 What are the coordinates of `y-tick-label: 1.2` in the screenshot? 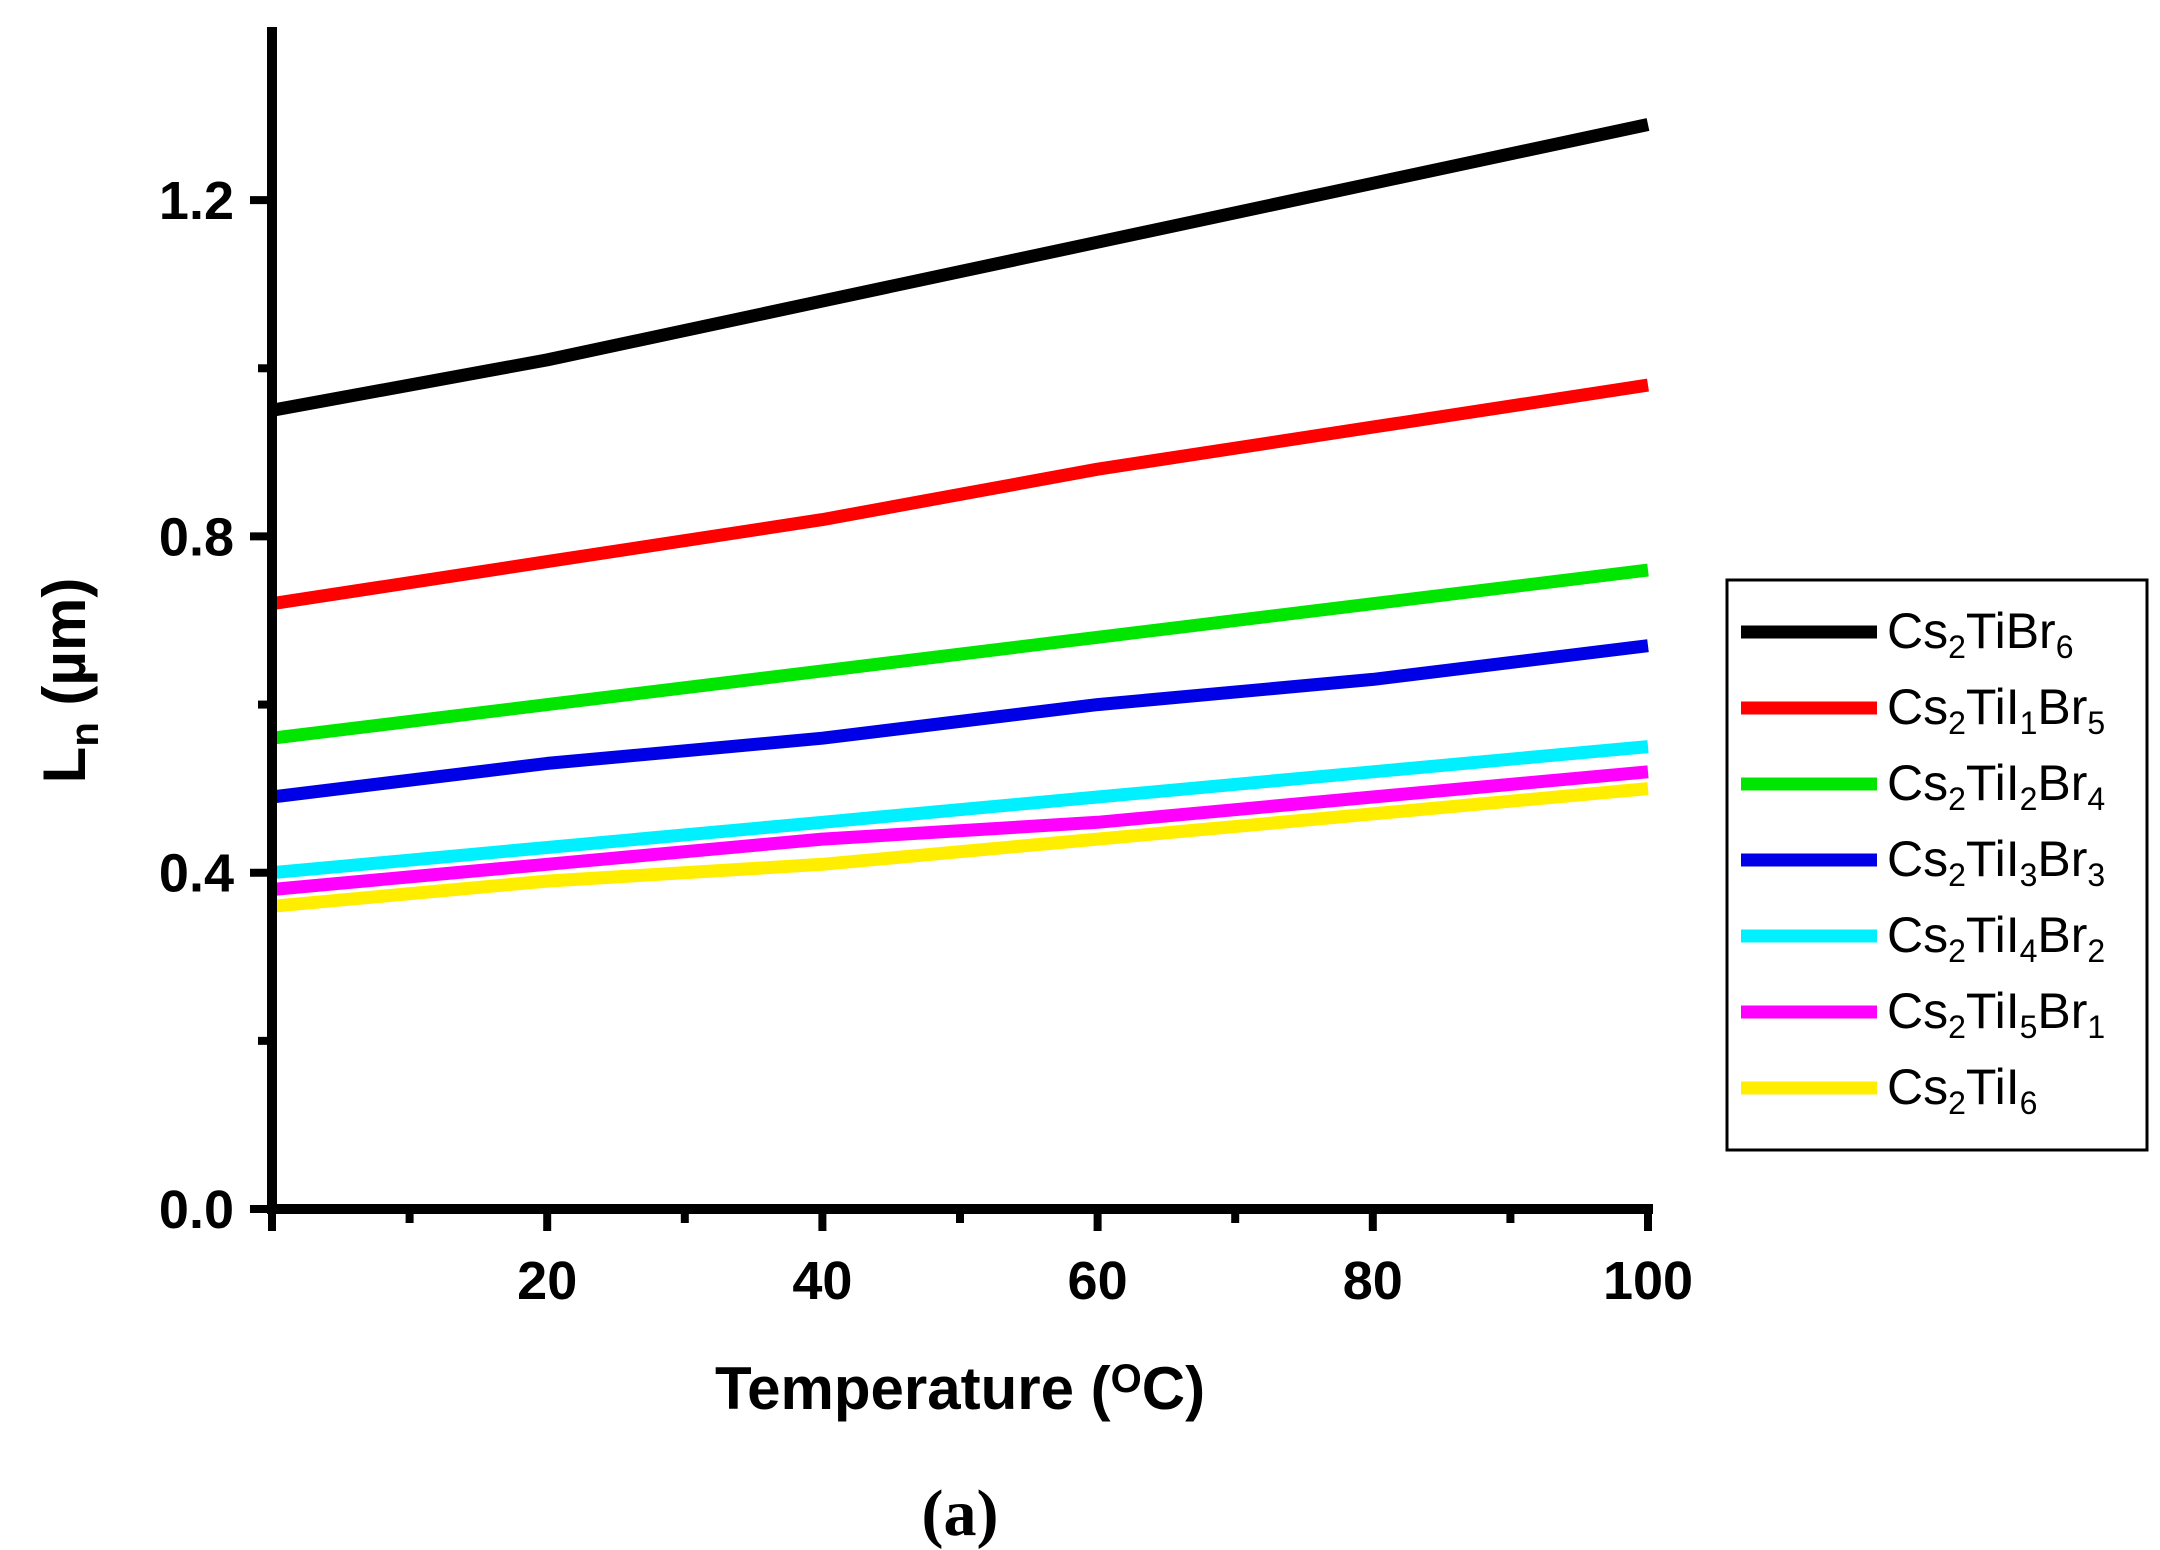 It's located at (196, 201).